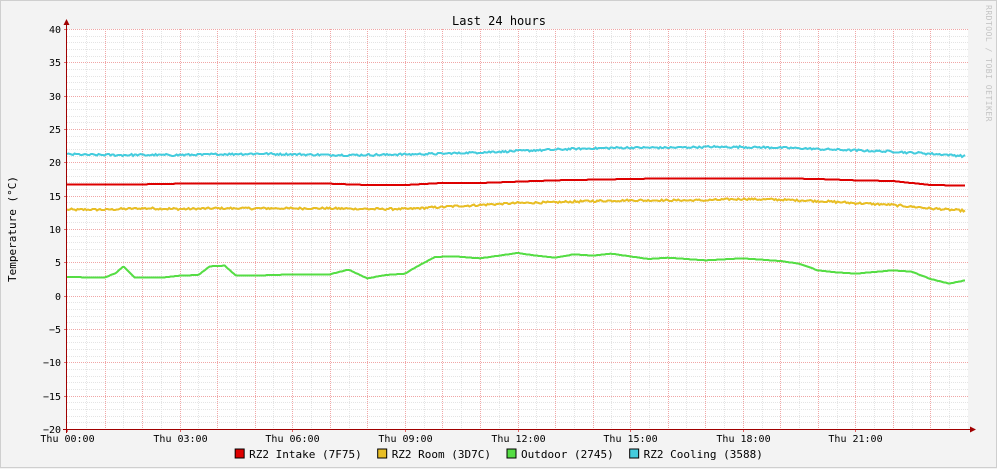 The width and height of the screenshot is (997, 469). I want to click on x-tick-label: Thu 12:00, so click(518, 439).